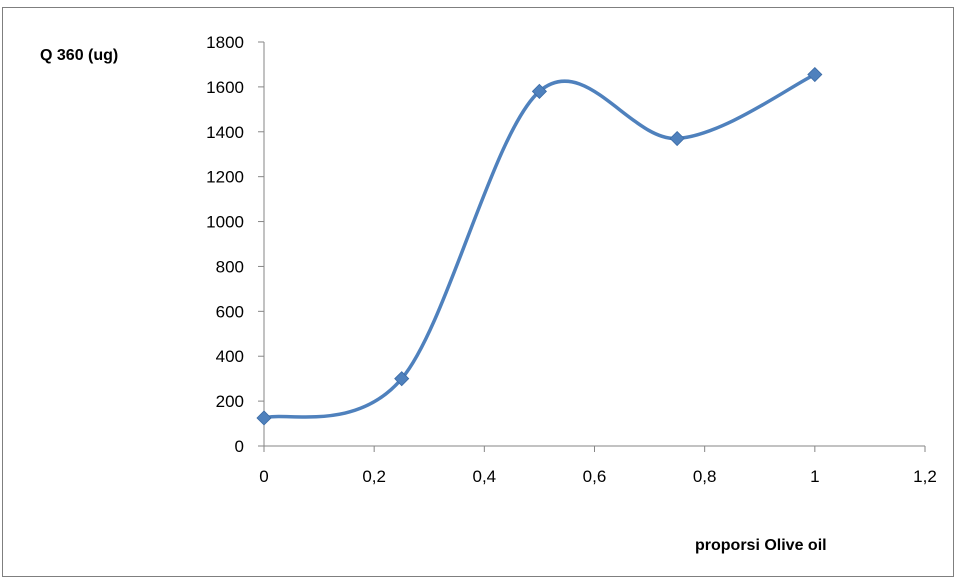  Describe the element at coordinates (230, 311) in the screenshot. I see `y-tick-label: 600` at that location.